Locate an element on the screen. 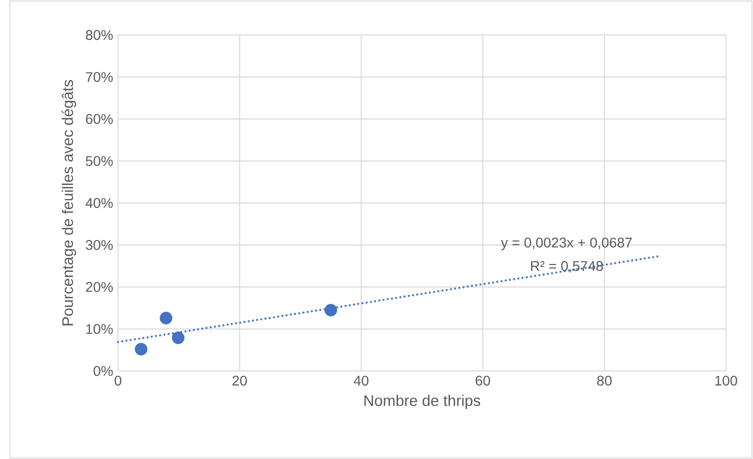 Image resolution: width=753 pixels, height=459 pixels. y-tick-label: 10% is located at coordinates (99, 329).